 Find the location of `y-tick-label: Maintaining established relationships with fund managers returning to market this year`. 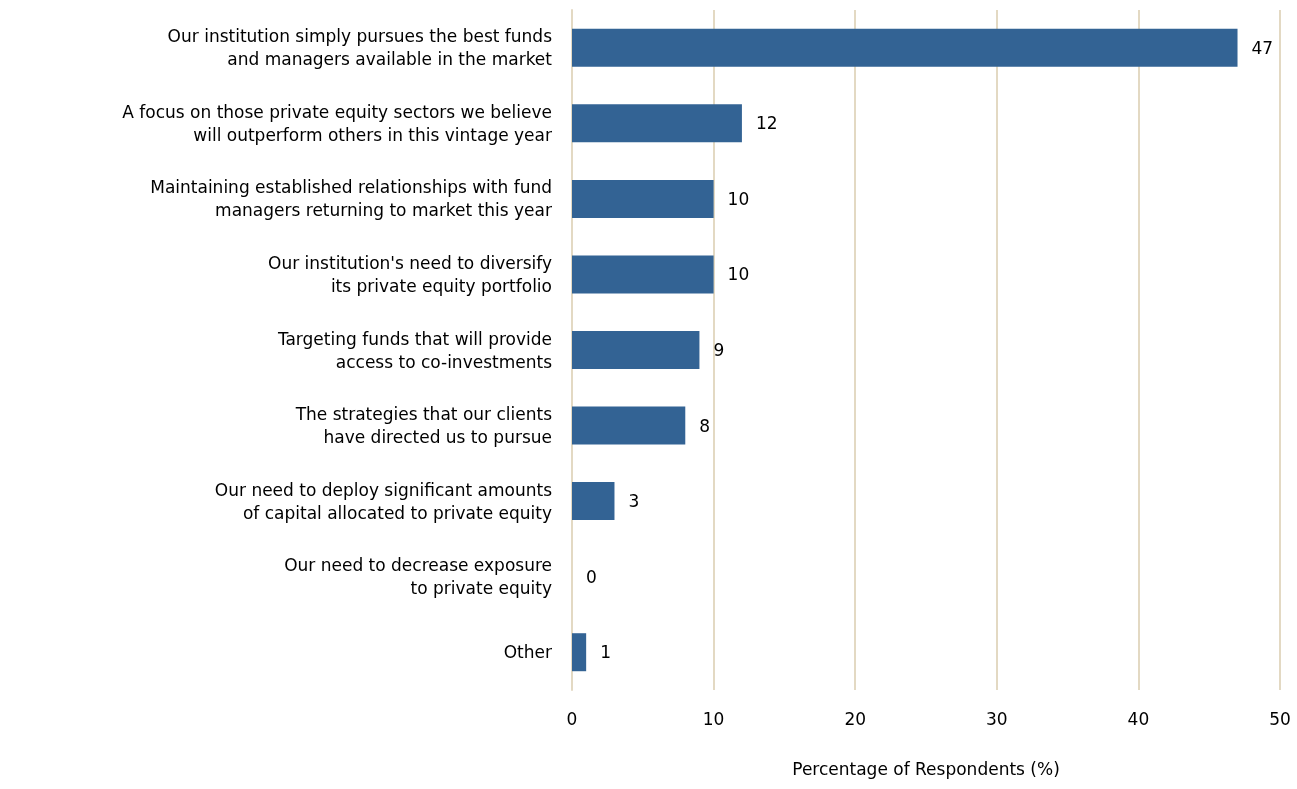

y-tick-label: Maintaining established relationships with fund managers returning to market this year is located at coordinates (351, 199).